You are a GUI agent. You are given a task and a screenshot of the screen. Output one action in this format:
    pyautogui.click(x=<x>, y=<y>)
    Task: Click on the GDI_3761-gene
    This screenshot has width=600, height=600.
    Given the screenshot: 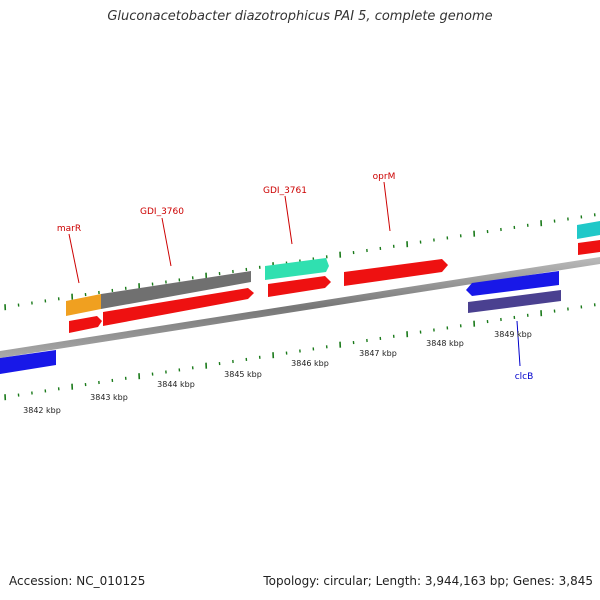 What is the action you would take?
    pyautogui.click(x=297, y=269)
    